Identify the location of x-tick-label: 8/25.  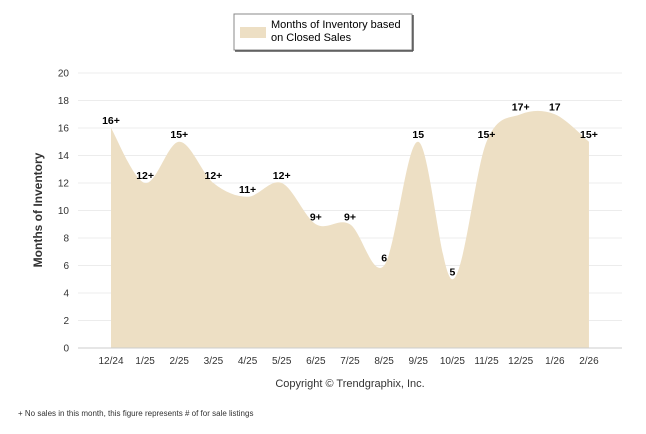
(384, 361).